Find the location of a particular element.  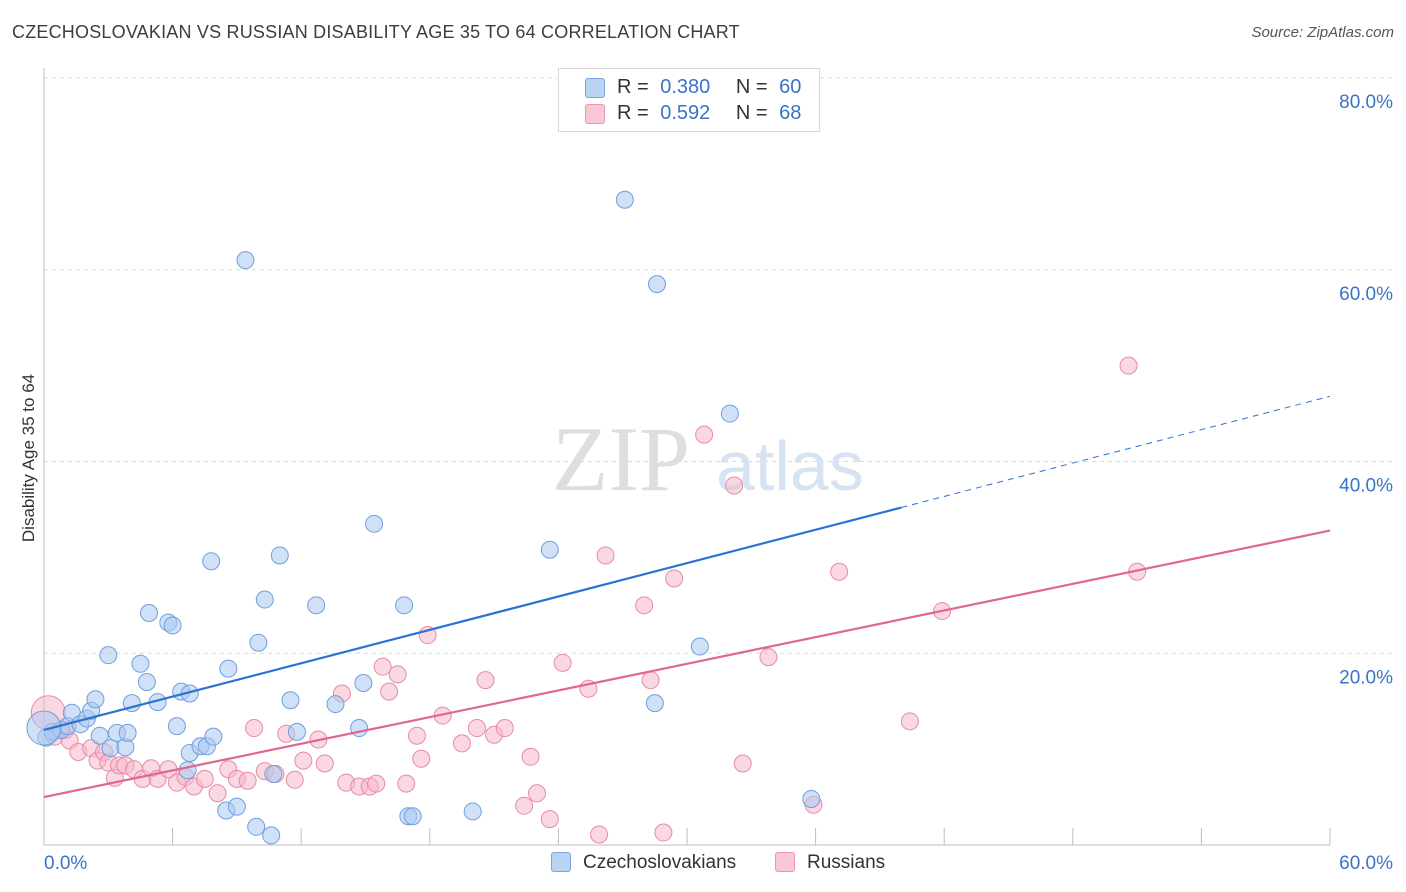

legend-r-value: 0.380 is located at coordinates (685, 87).